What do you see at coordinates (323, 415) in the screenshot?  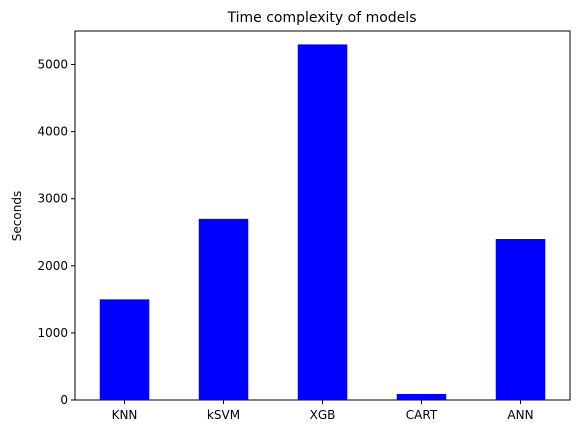 I see `x-tick-label: XGB` at bounding box center [323, 415].